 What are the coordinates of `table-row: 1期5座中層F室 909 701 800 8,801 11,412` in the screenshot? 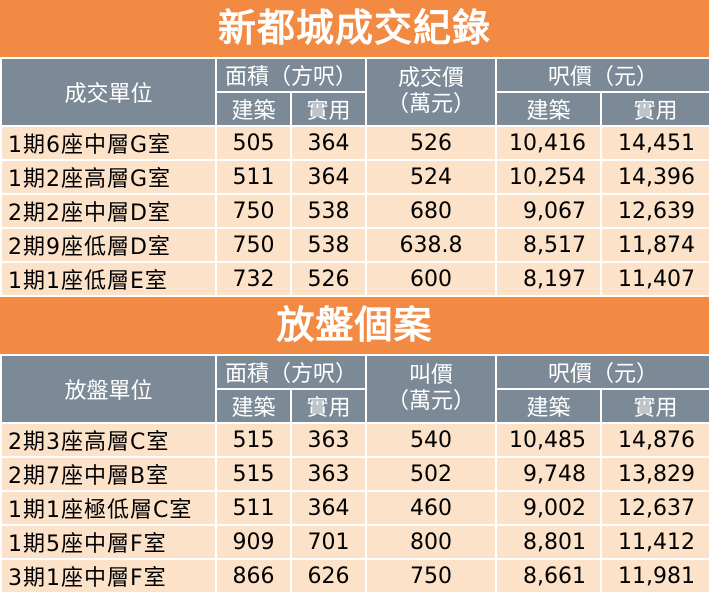 It's located at (354, 542).